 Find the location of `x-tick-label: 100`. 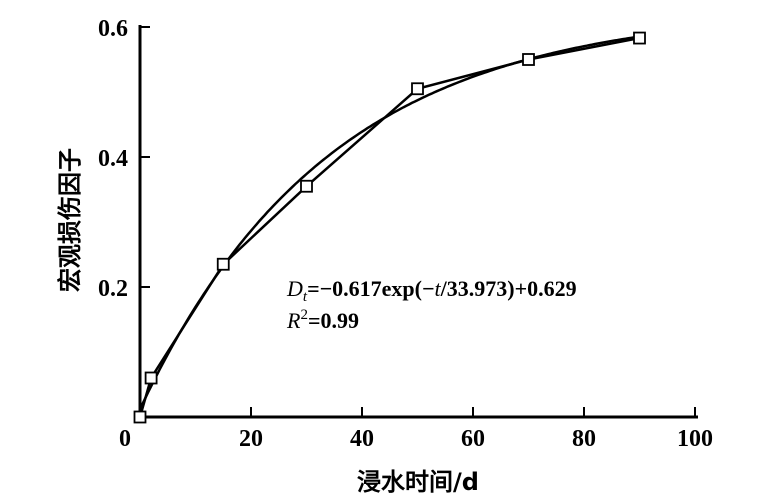

x-tick-label: 100 is located at coordinates (695, 439).